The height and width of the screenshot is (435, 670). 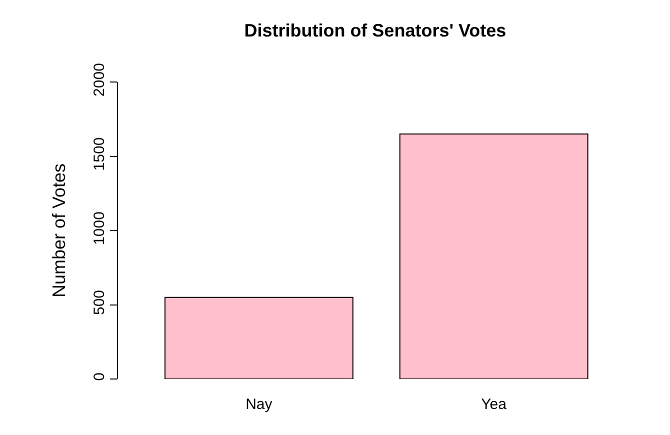 What do you see at coordinates (99, 376) in the screenshot?
I see `y-tick-label: 0` at bounding box center [99, 376].